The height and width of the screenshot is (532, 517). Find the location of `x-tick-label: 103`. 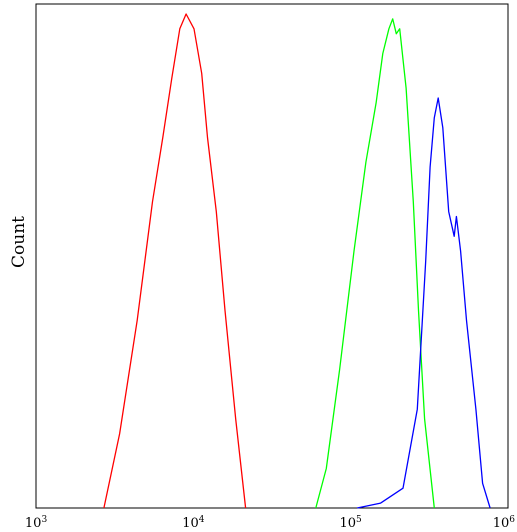

x-tick-label: 103 is located at coordinates (36, 523).